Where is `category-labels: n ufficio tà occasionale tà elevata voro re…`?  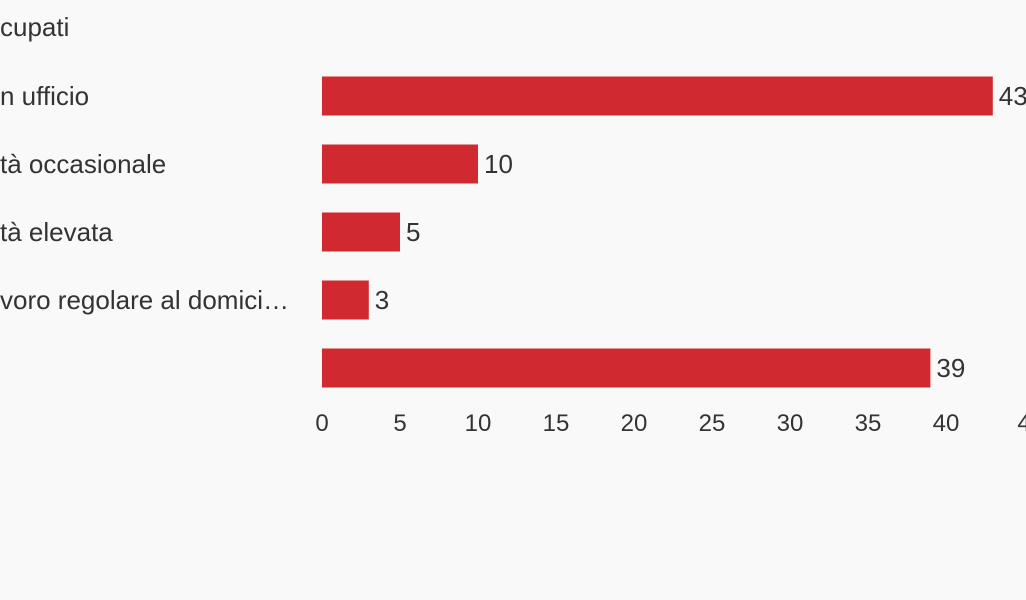
category-labels: n ufficio tà occasionale tà elevata voro re… is located at coordinates (144, 198).